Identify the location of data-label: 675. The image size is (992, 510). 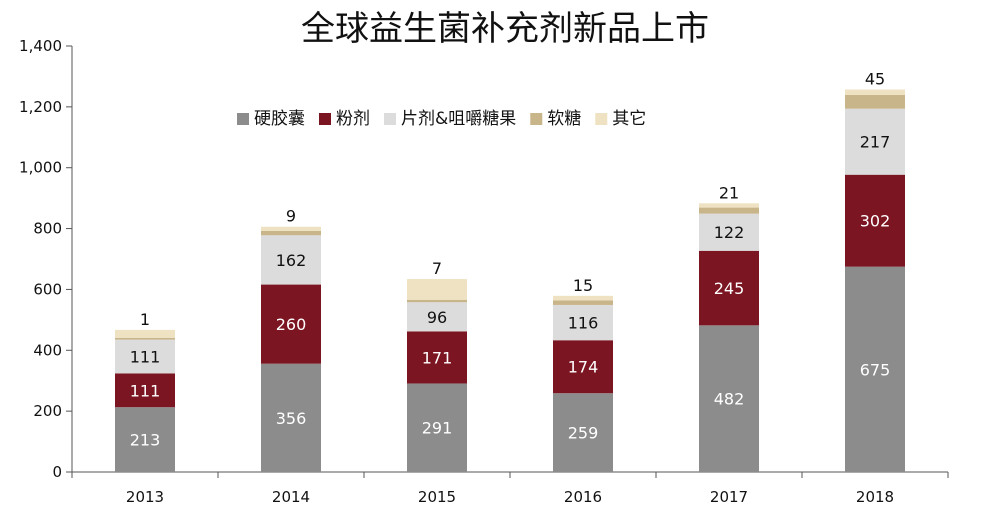
(875, 369).